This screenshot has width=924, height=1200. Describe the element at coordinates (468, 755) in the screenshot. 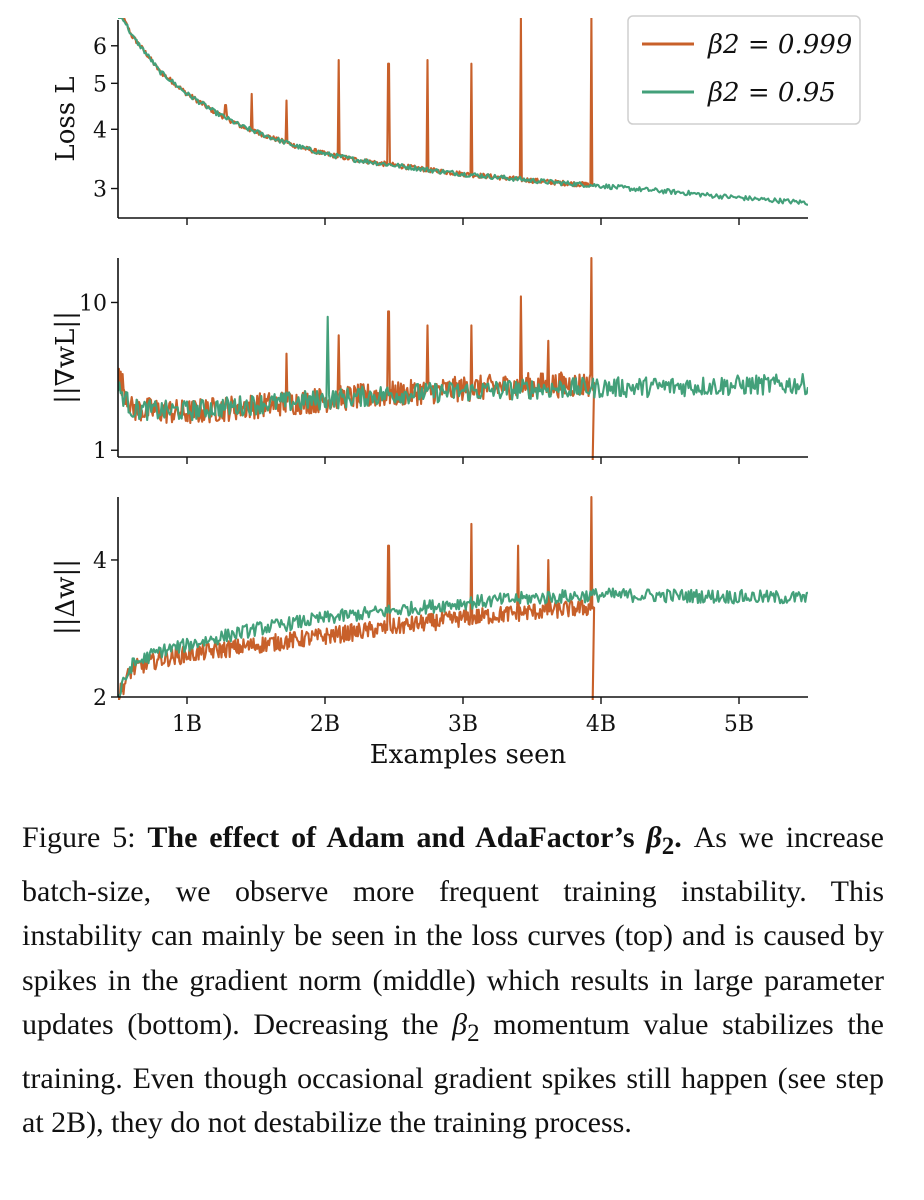

I see `x-axis-label: Examples seen` at that location.